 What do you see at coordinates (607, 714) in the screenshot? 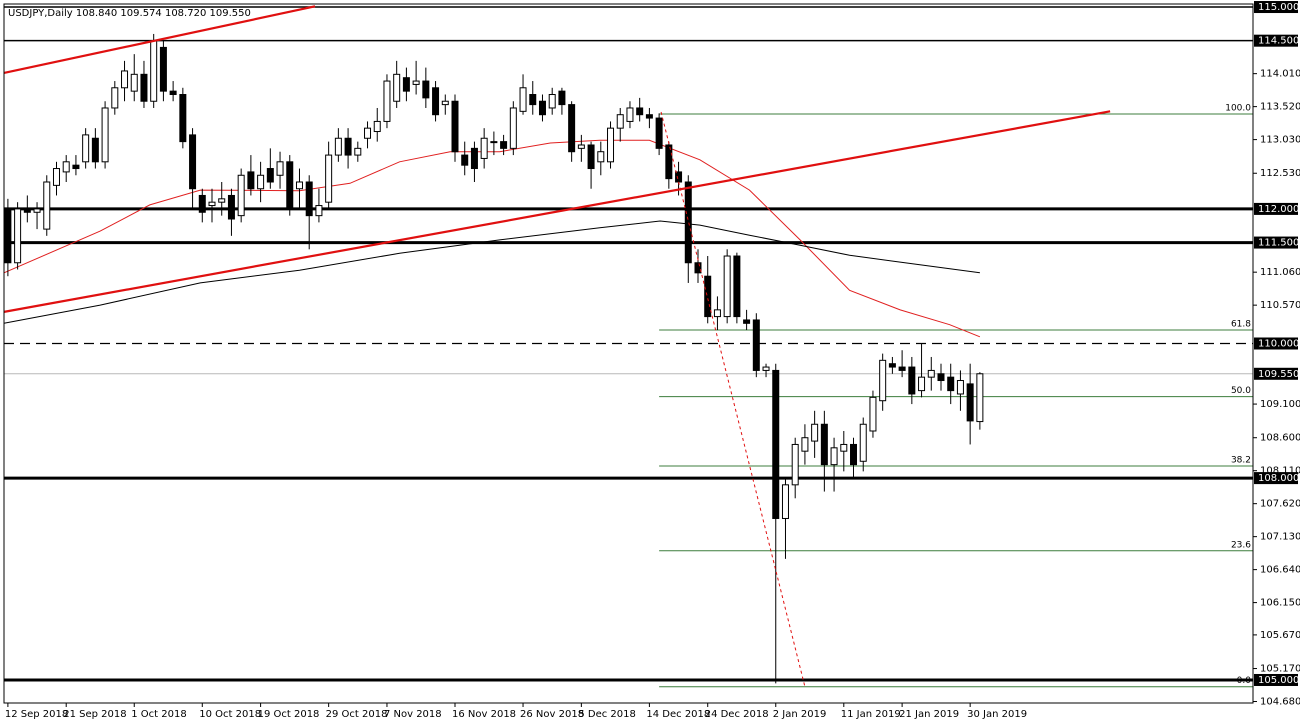
I see `x-tick-label: 5 Dec 2018` at bounding box center [607, 714].